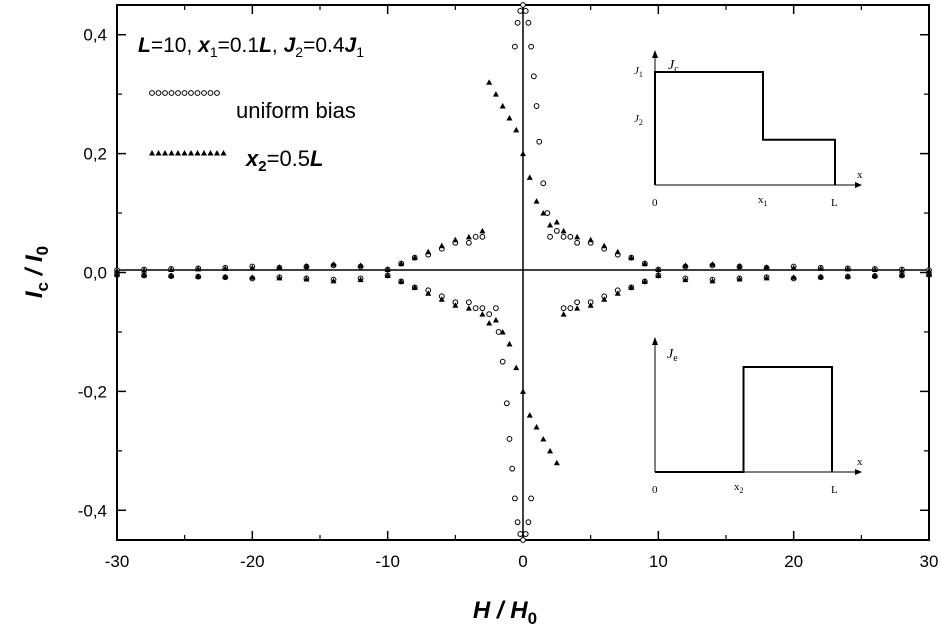 This screenshot has height=635, width=942. I want to click on inset1-x-tick-0: 0, so click(655, 203).